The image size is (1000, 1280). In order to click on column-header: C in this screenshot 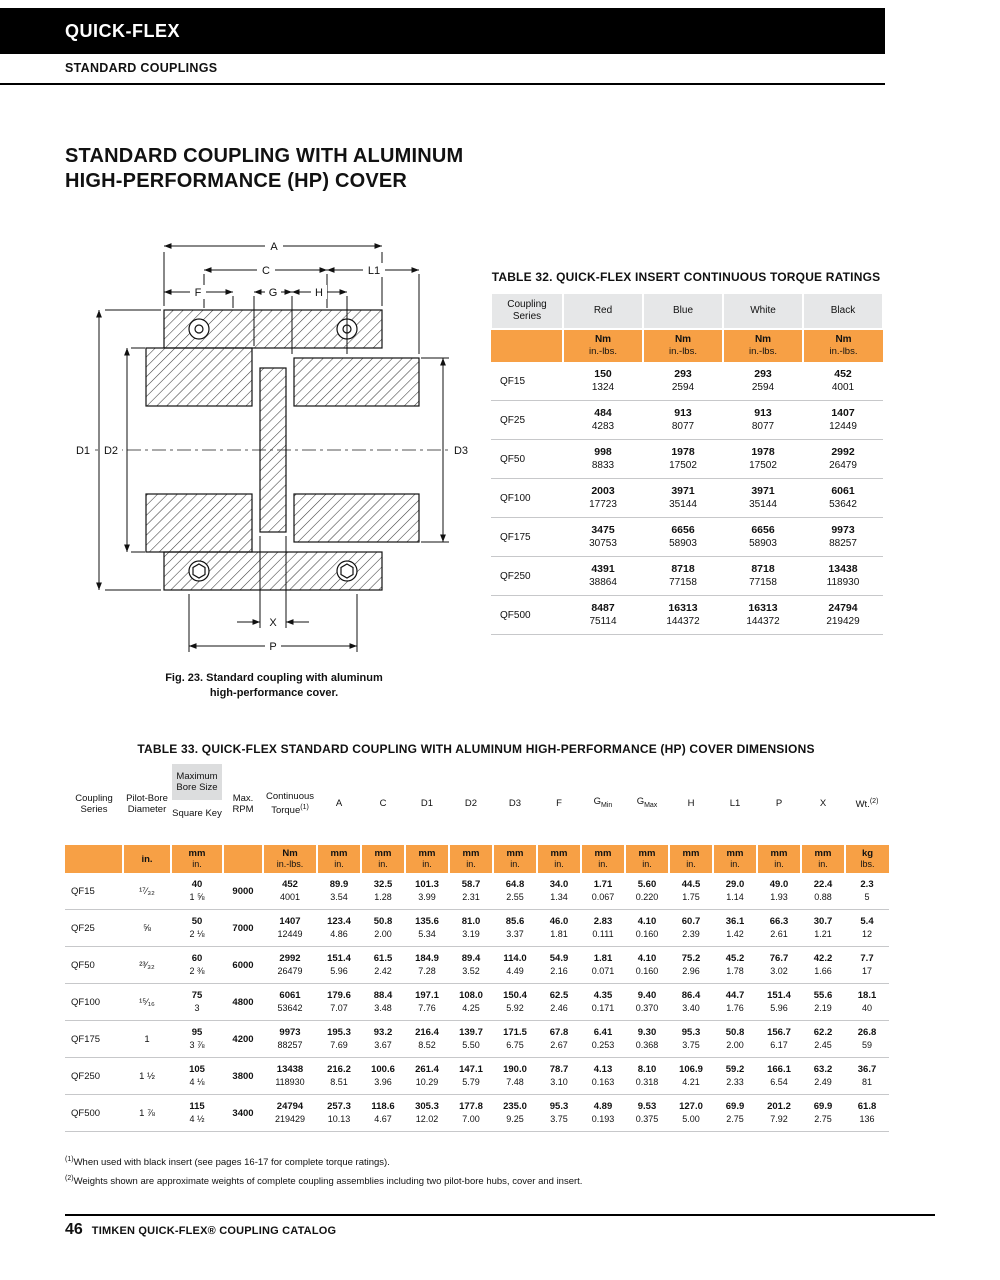, I will do `click(383, 804)`.